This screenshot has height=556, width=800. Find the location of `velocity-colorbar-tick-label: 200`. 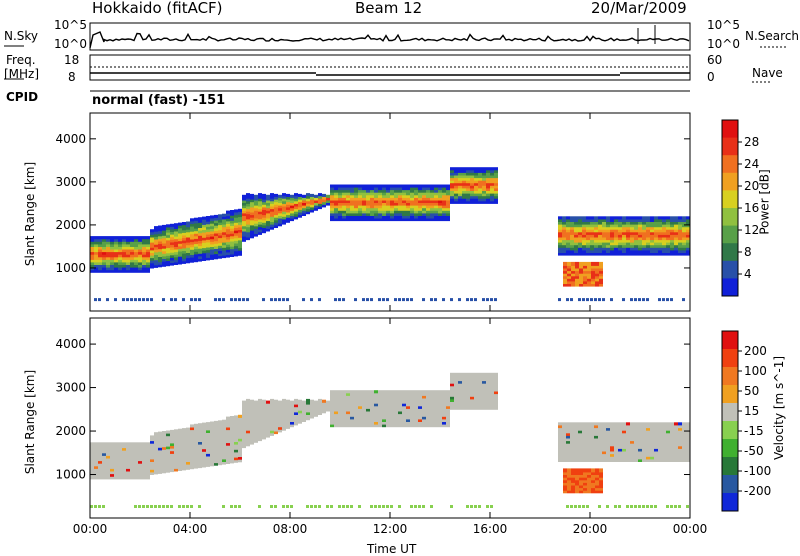

velocity-colorbar-tick-label: 200 is located at coordinates (755, 351).